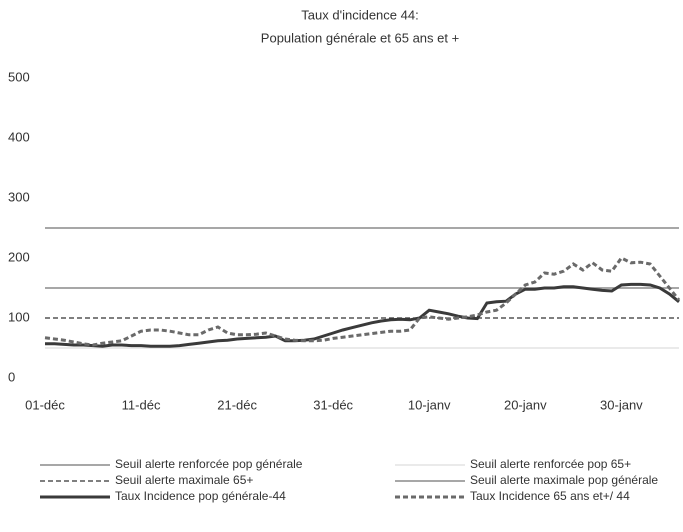  I want to click on chart-subtitle: Population générale et 65 ans et +, so click(360, 37).